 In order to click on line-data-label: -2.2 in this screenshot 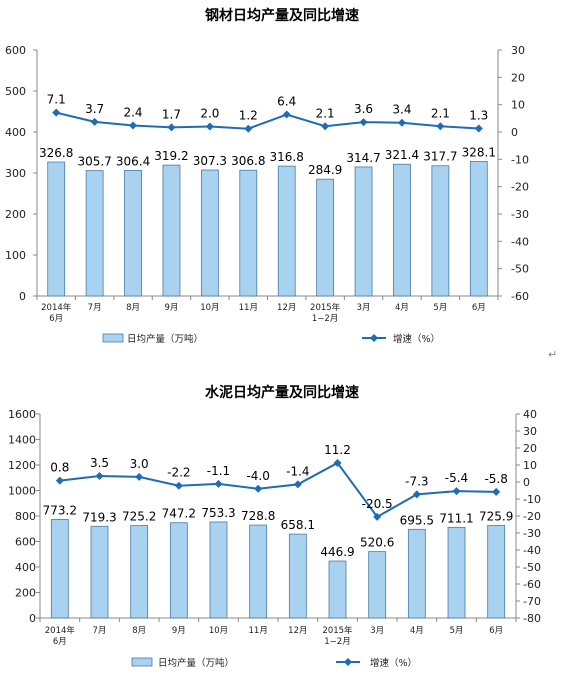, I will do `click(178, 473)`.